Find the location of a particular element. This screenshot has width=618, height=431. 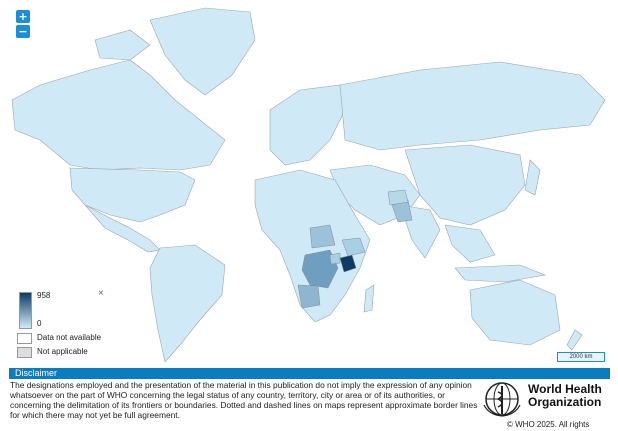

not-applicable-swatch is located at coordinates (24, 352).